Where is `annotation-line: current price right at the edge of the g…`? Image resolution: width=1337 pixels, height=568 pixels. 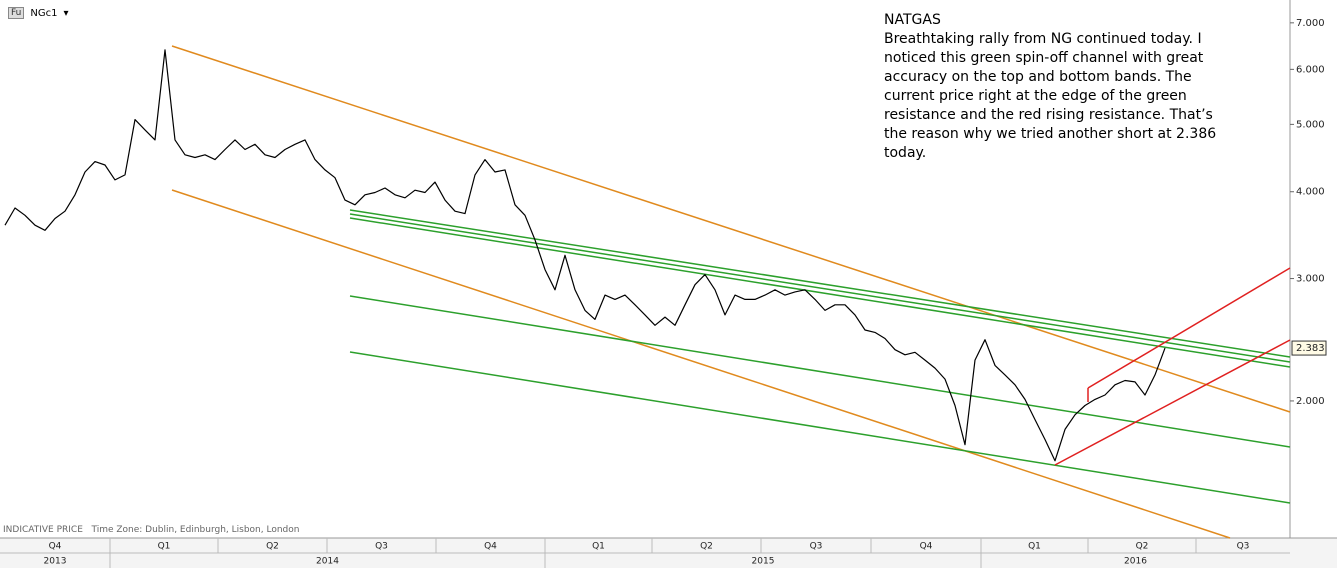 annotation-line: current price right at the edge of the g… is located at coordinates (1035, 96).